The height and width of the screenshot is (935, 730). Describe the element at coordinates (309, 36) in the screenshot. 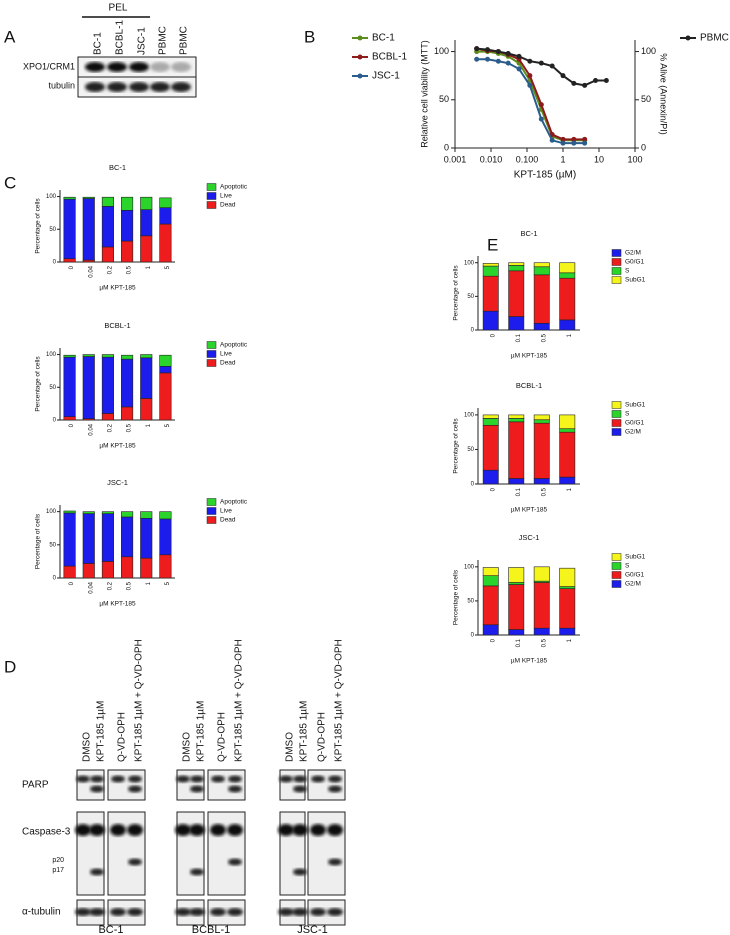

I see `panel-label: B` at that location.